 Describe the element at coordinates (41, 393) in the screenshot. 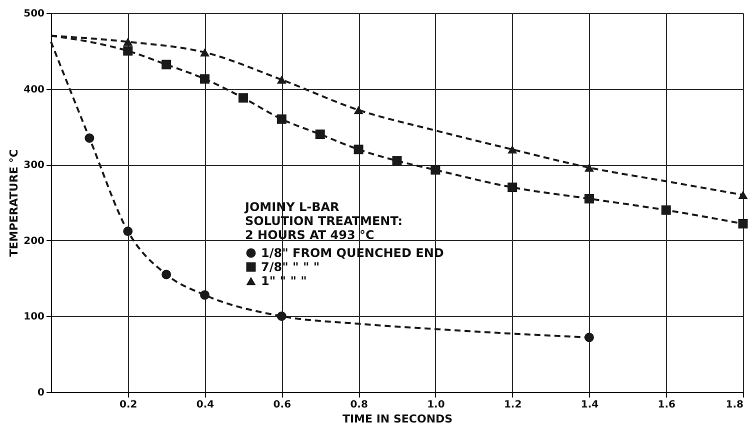

I see `y-tick-label: 0` at that location.